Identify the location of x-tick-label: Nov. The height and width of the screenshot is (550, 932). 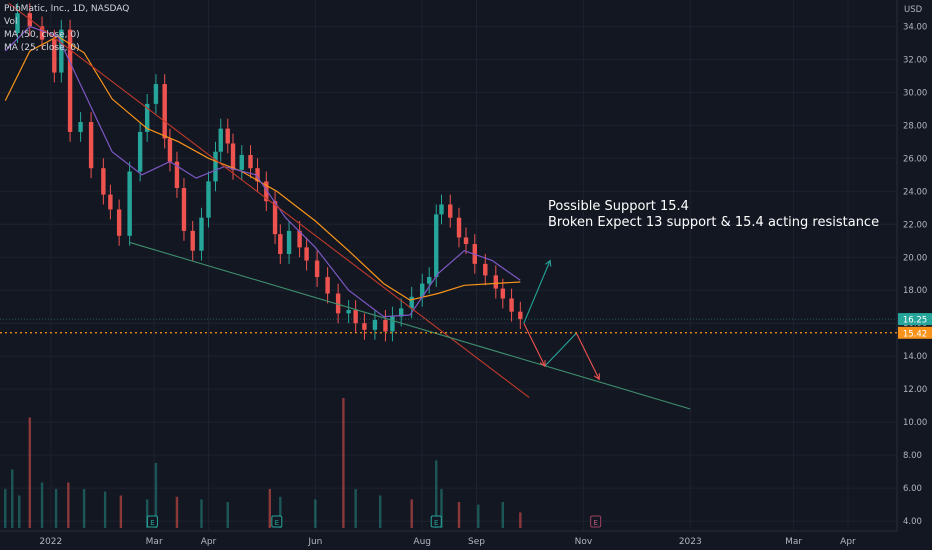
(584, 542).